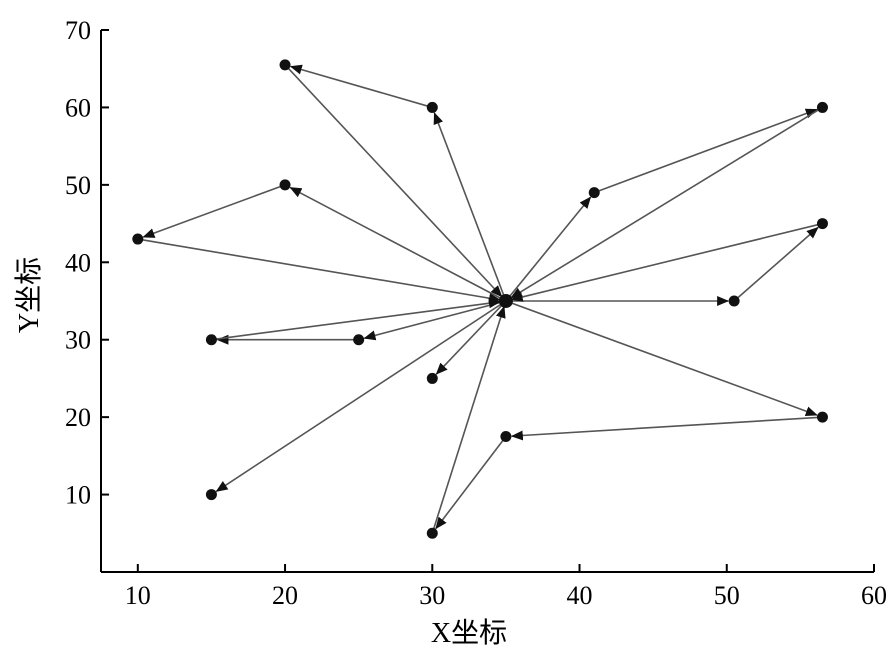 The width and height of the screenshot is (896, 661). I want to click on y-tick-label: 50, so click(78, 185).